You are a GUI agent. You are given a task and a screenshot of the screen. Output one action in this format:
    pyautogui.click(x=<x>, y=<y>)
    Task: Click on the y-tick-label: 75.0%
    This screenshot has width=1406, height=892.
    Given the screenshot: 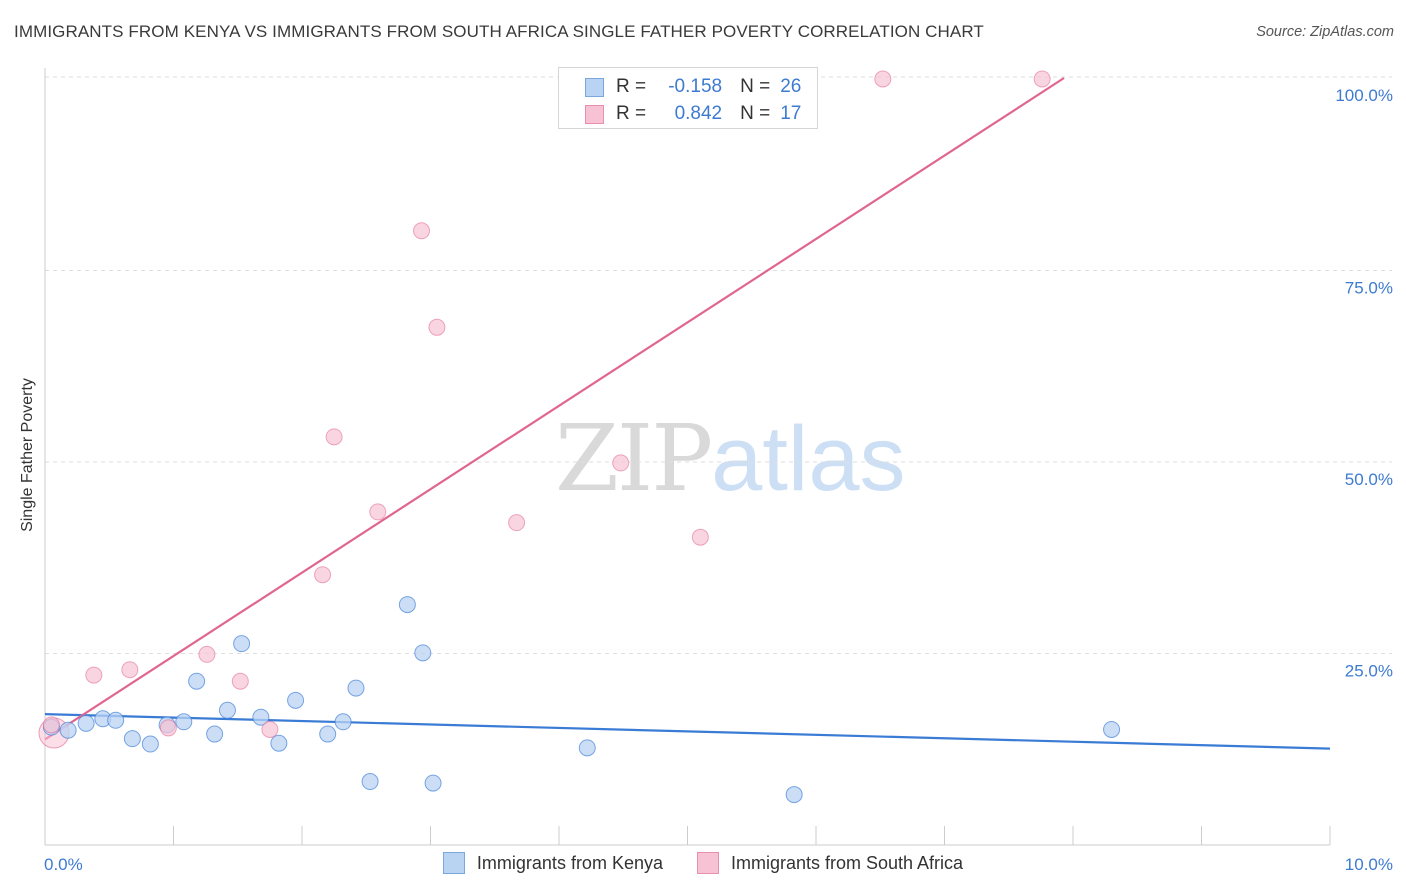 What is the action you would take?
    pyautogui.click(x=1369, y=288)
    